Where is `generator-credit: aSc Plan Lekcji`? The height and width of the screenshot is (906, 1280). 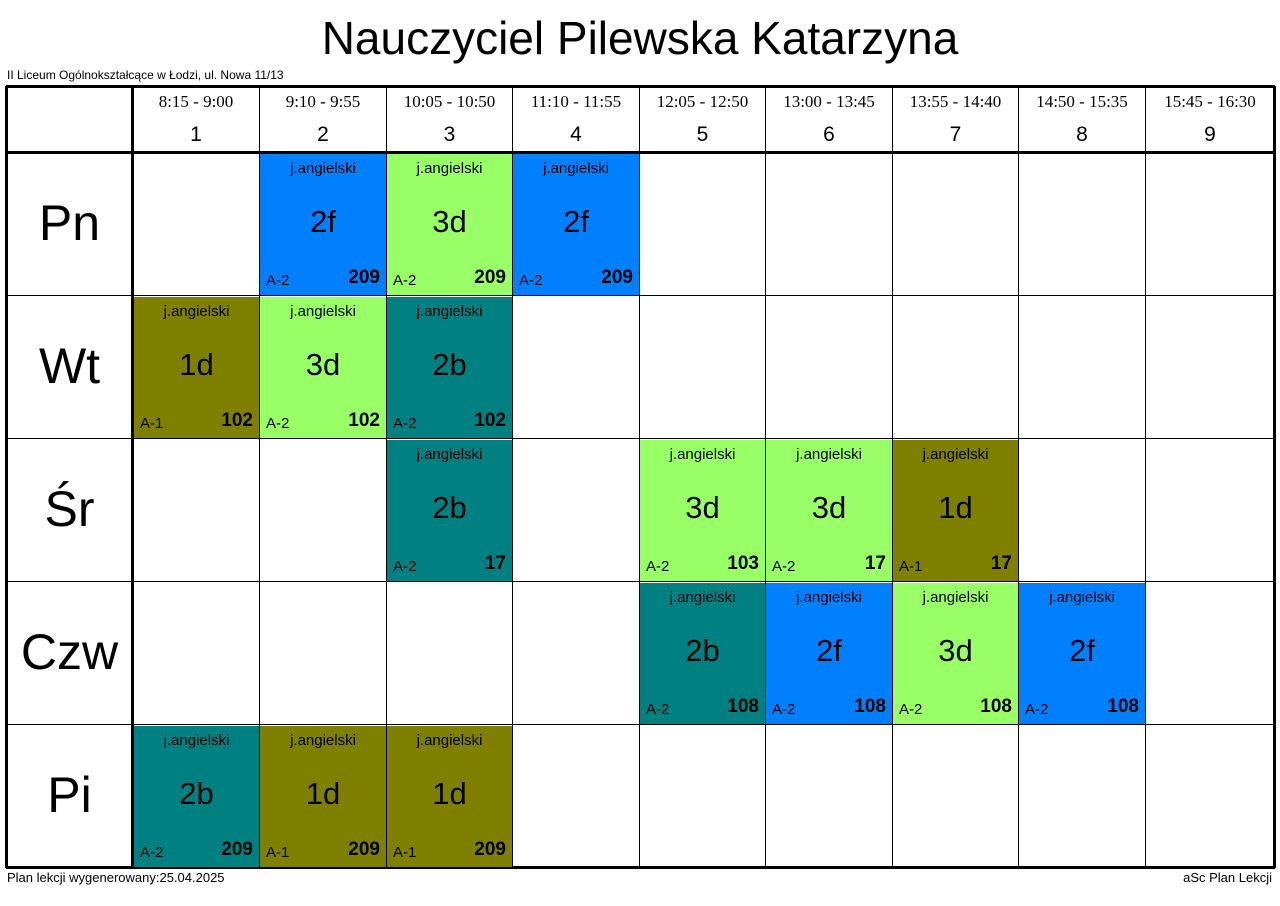 generator-credit: aSc Plan Lekcji is located at coordinates (1227, 877).